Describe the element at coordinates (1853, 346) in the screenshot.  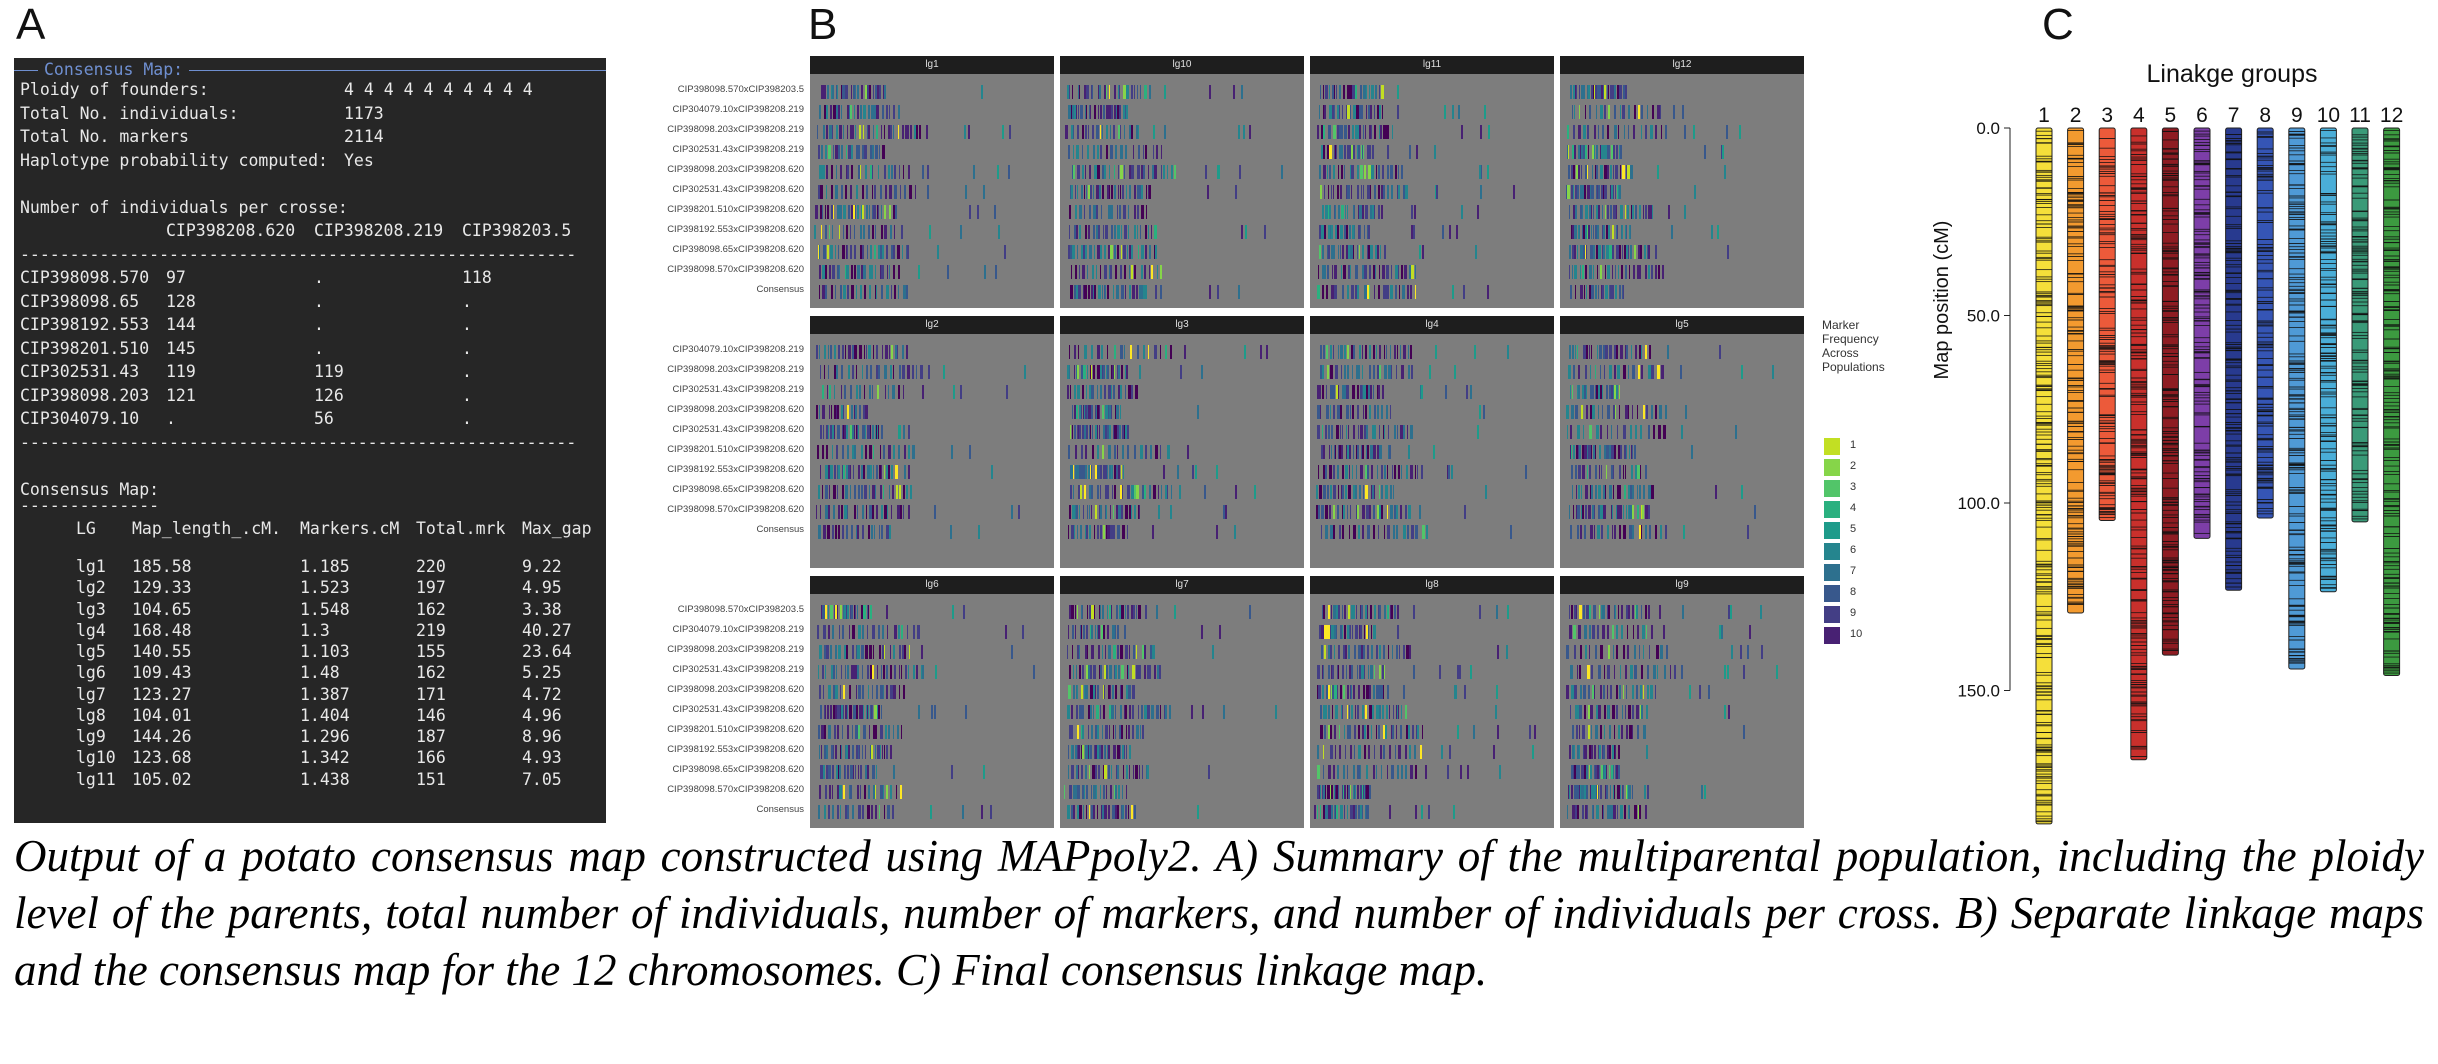
I see `legend-title: Marker Frequency Across Populations` at that location.